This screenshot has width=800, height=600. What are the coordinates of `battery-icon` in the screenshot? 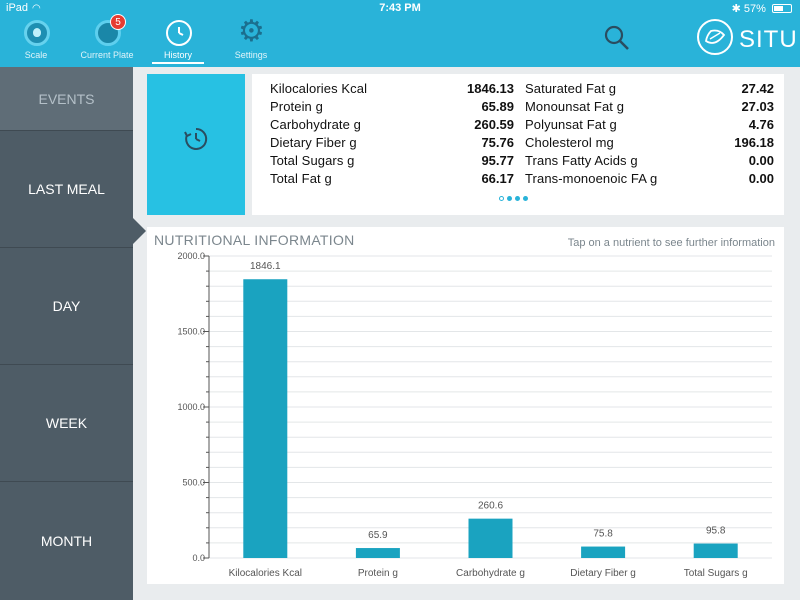 It's located at (782, 8).